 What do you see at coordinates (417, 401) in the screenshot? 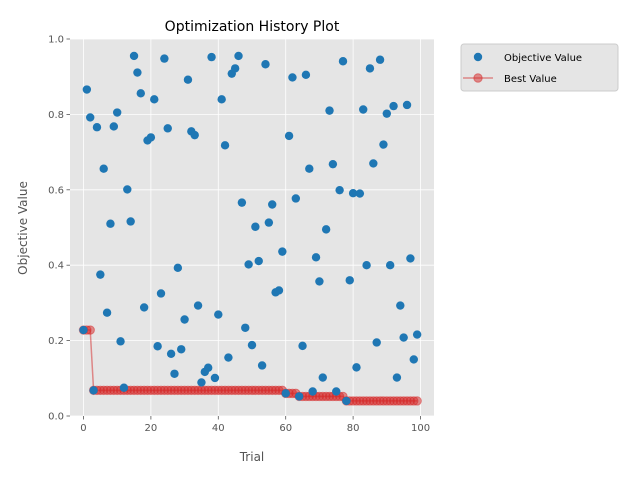
I see `best-value-marker` at bounding box center [417, 401].